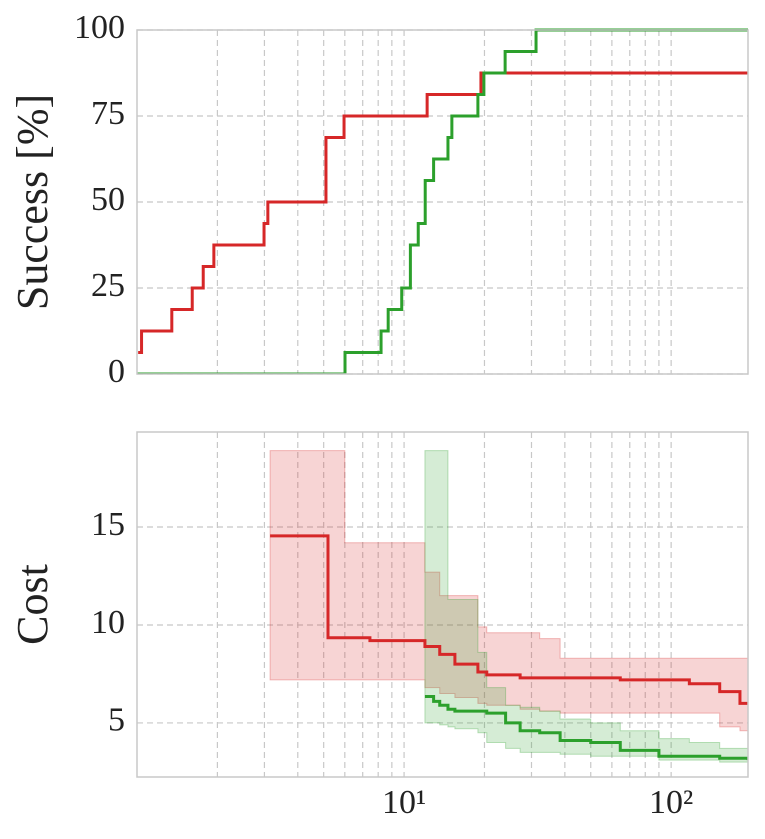 The image size is (765, 839). I want to click on y-tick-label: 15, so click(108, 524).